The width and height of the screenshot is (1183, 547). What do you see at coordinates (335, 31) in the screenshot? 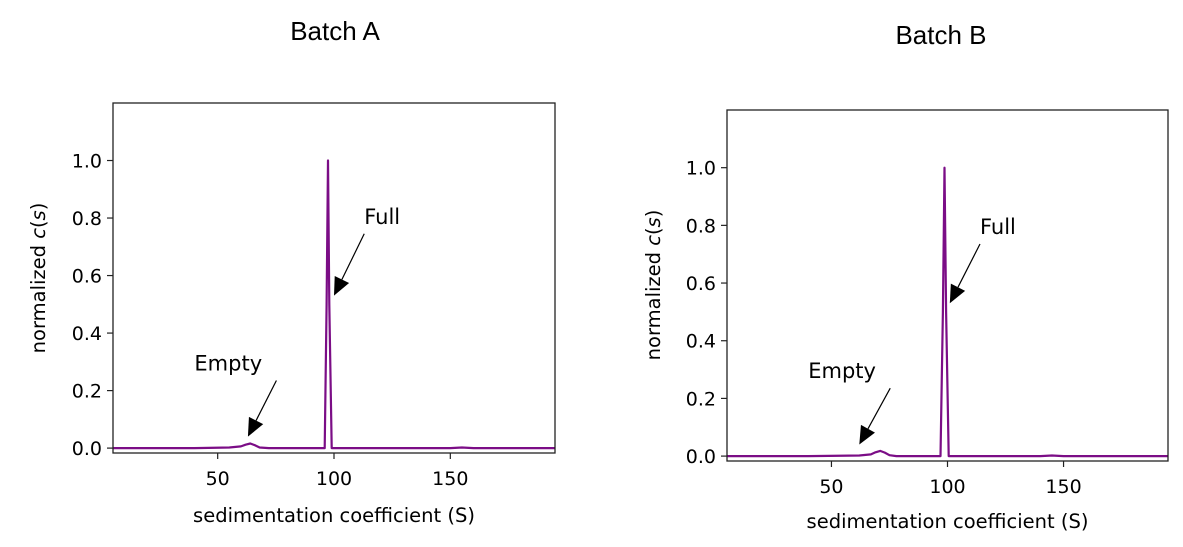
I see `chart-title-batch-a: Batch A` at bounding box center [335, 31].